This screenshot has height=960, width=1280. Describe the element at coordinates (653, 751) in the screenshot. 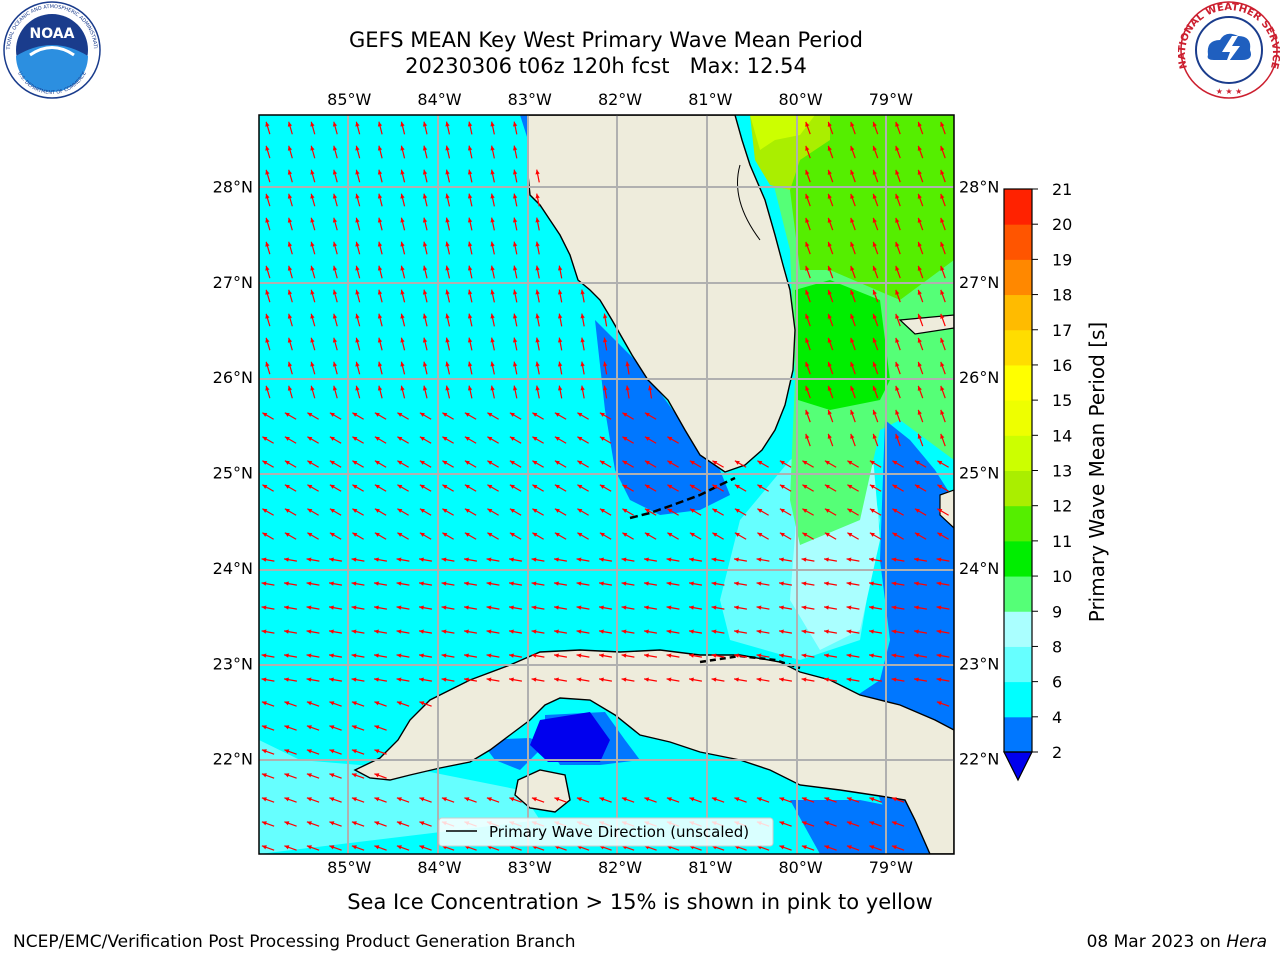

I see `cuba-land` at that location.